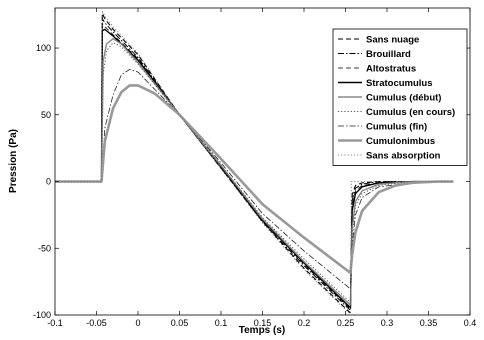 The height and width of the screenshot is (340, 484). What do you see at coordinates (42, 315) in the screenshot?
I see `y-tick-label: -100` at bounding box center [42, 315].